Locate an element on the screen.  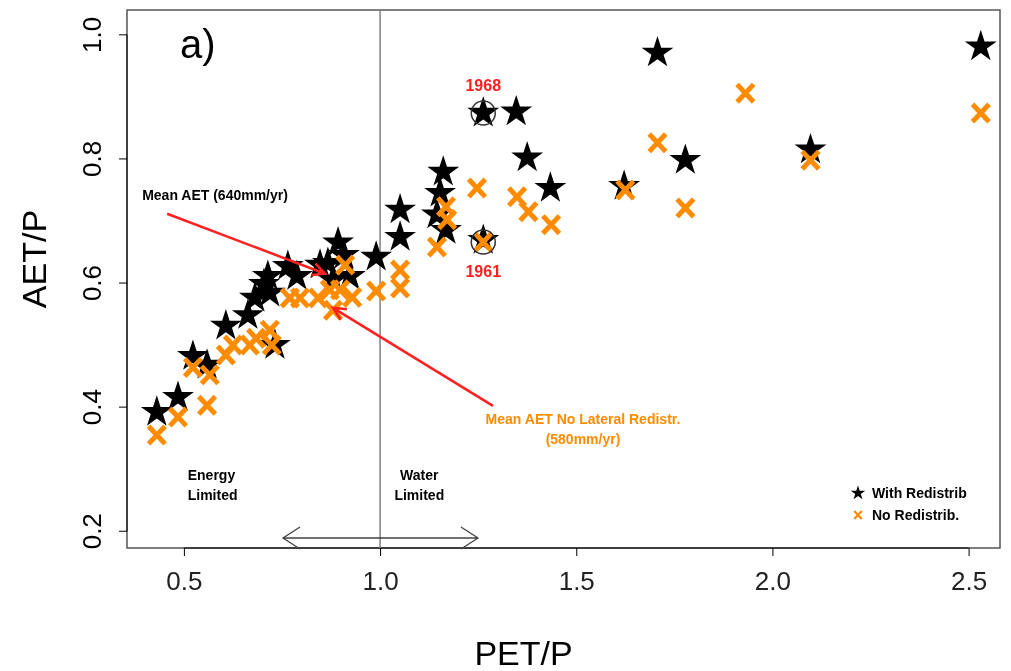
y-axis-title: AET/P is located at coordinates (34, 259).